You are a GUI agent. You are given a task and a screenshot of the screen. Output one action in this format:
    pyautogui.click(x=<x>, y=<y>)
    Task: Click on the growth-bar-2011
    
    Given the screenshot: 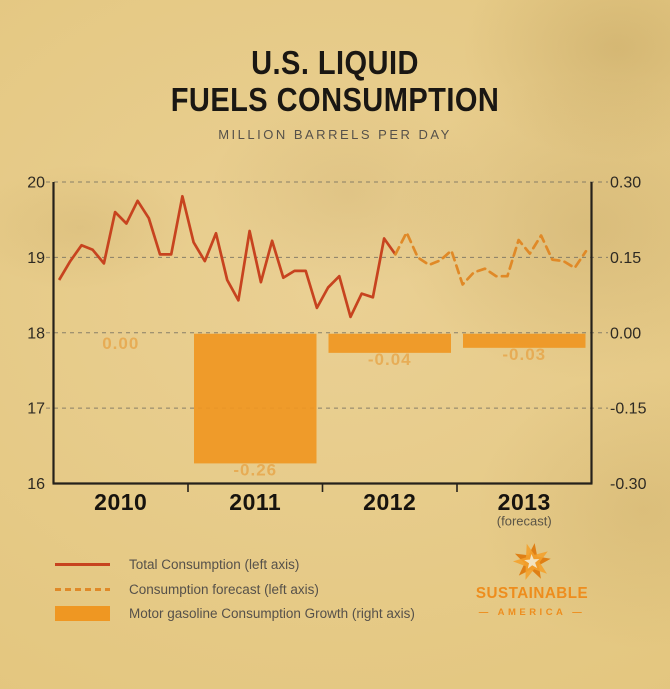 What is the action you would take?
    pyautogui.click(x=255, y=398)
    